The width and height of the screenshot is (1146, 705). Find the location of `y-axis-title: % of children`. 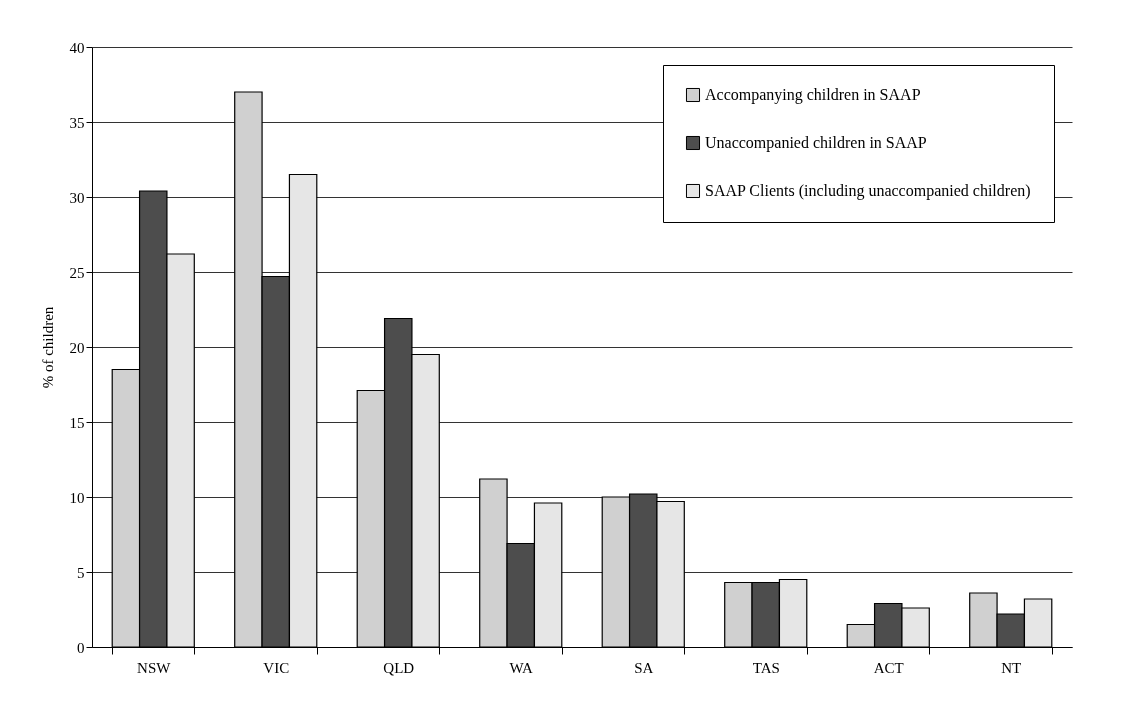

y-axis-title: % of children is located at coordinates (47, 347).